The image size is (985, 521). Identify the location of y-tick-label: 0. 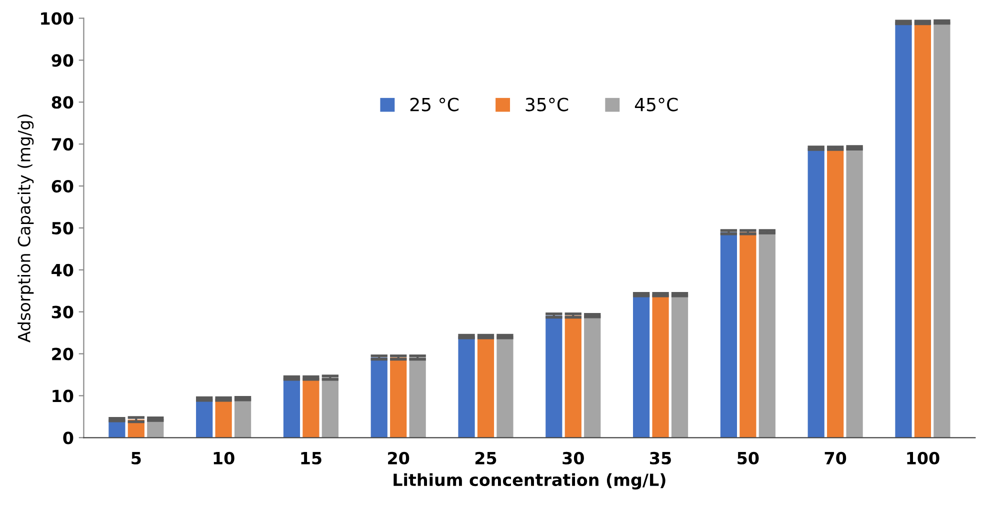
(68, 438).